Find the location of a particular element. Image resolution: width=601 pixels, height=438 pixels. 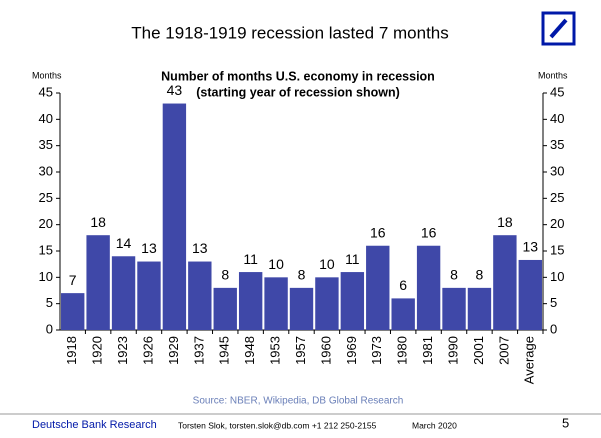

x-tick-label: 1923 is located at coordinates (122, 350).